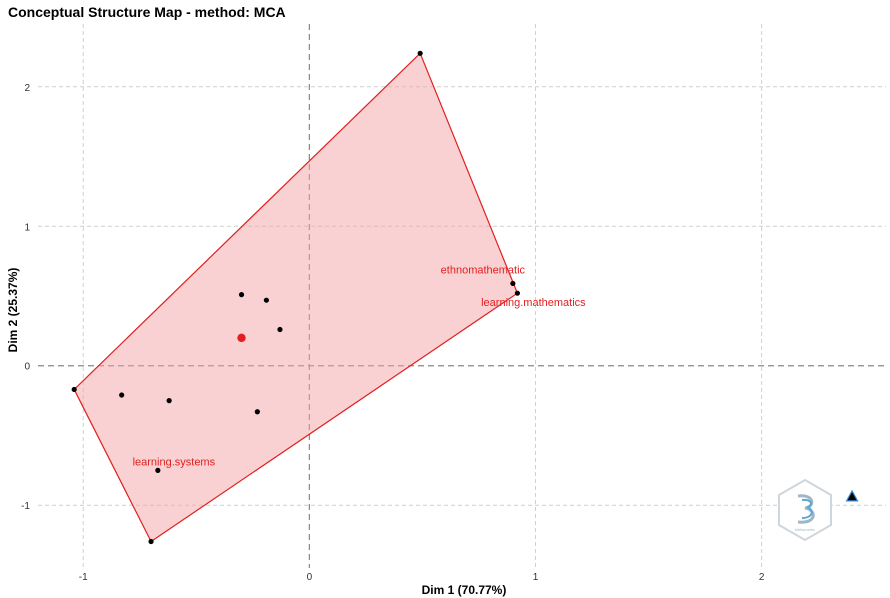 This screenshot has height=598, width=890. What do you see at coordinates (241, 338) in the screenshot?
I see `cluster-centroid` at bounding box center [241, 338].